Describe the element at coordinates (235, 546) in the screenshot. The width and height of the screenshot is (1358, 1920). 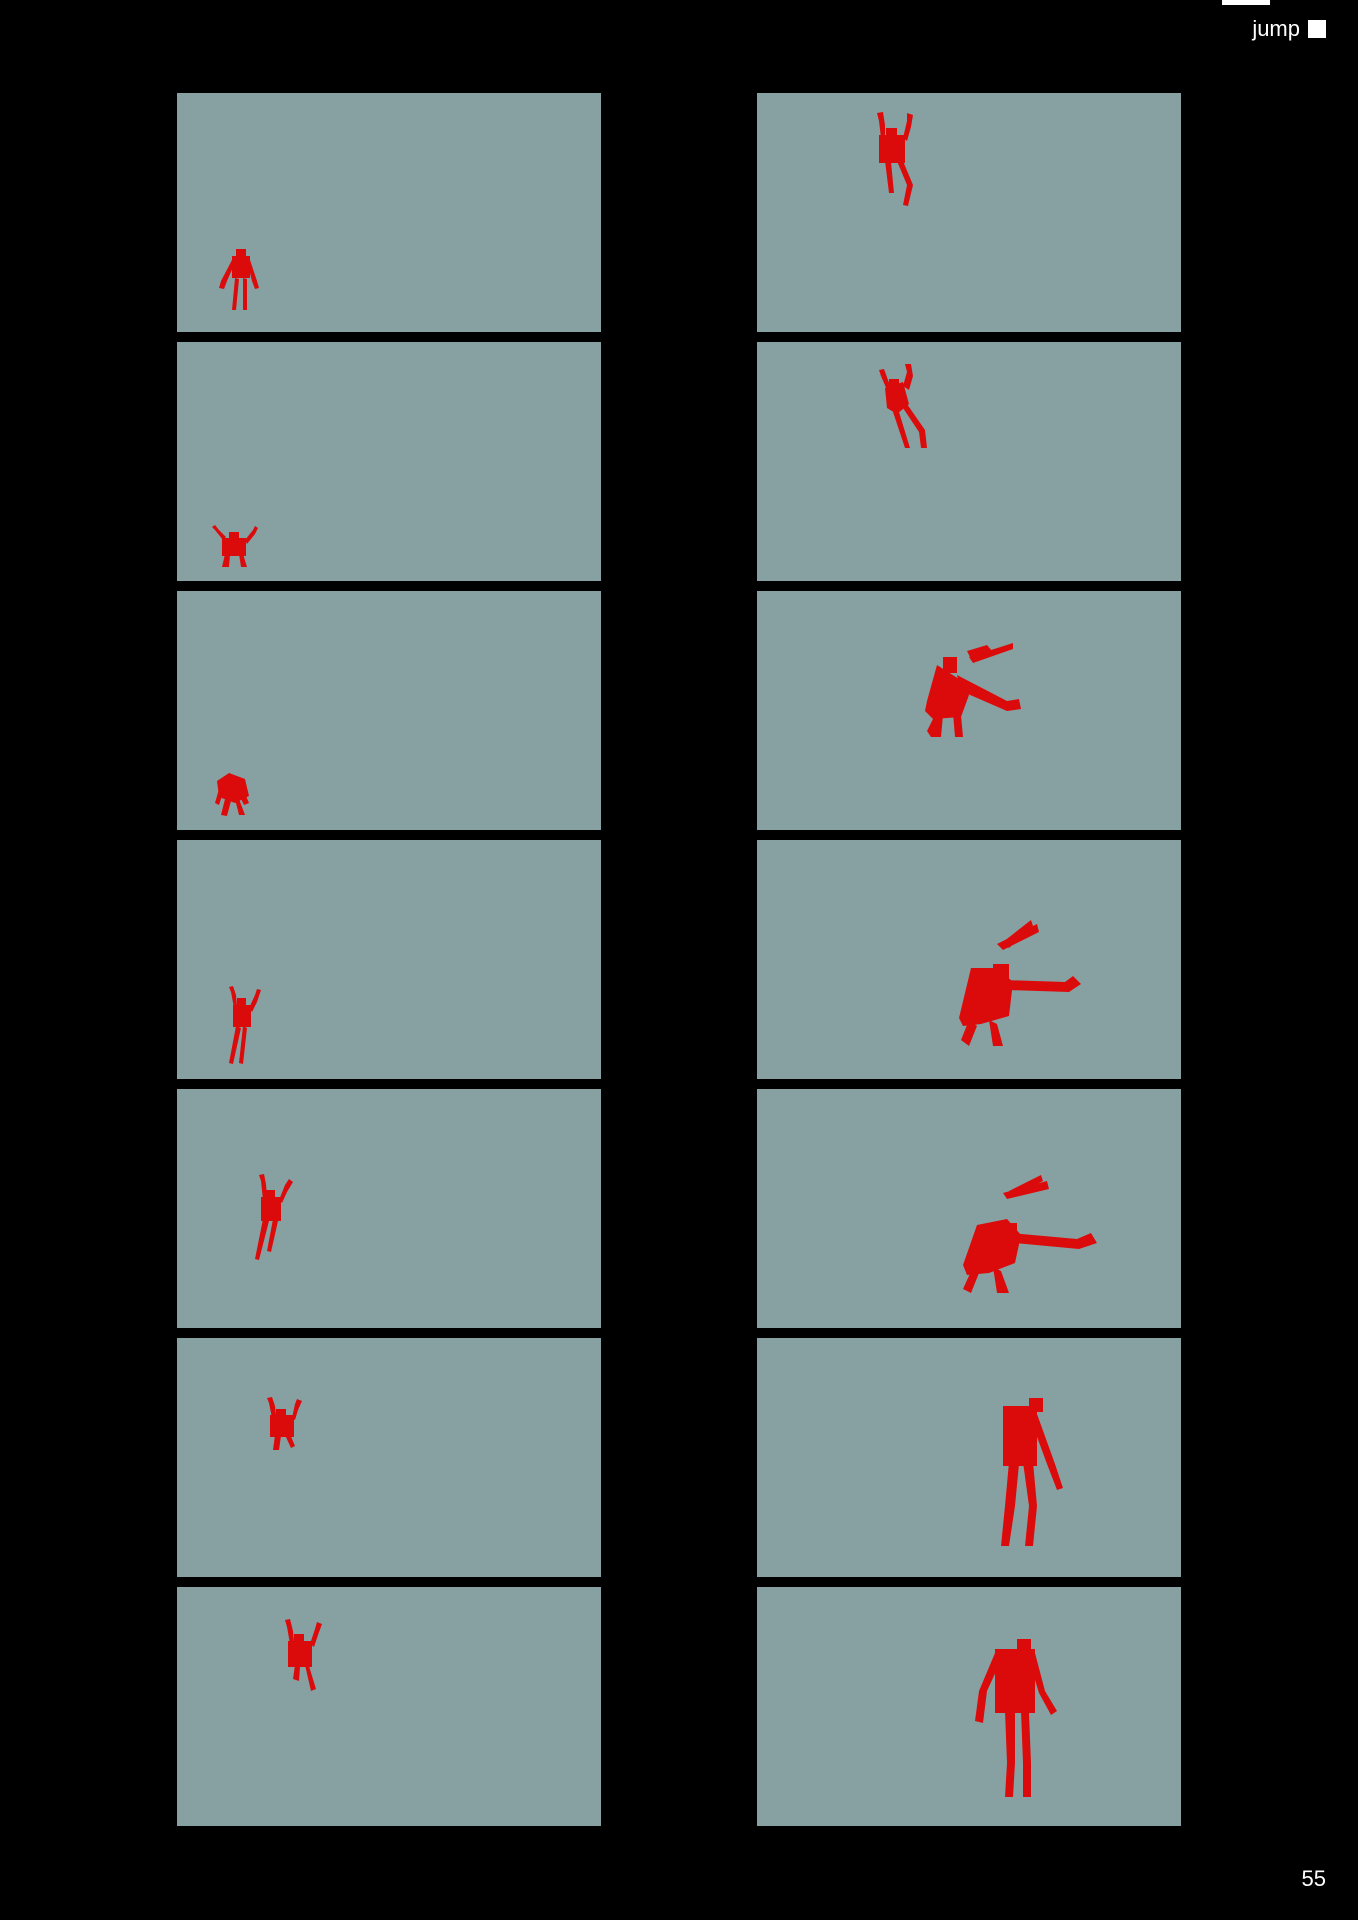
I see `figure-crouch-icon` at that location.